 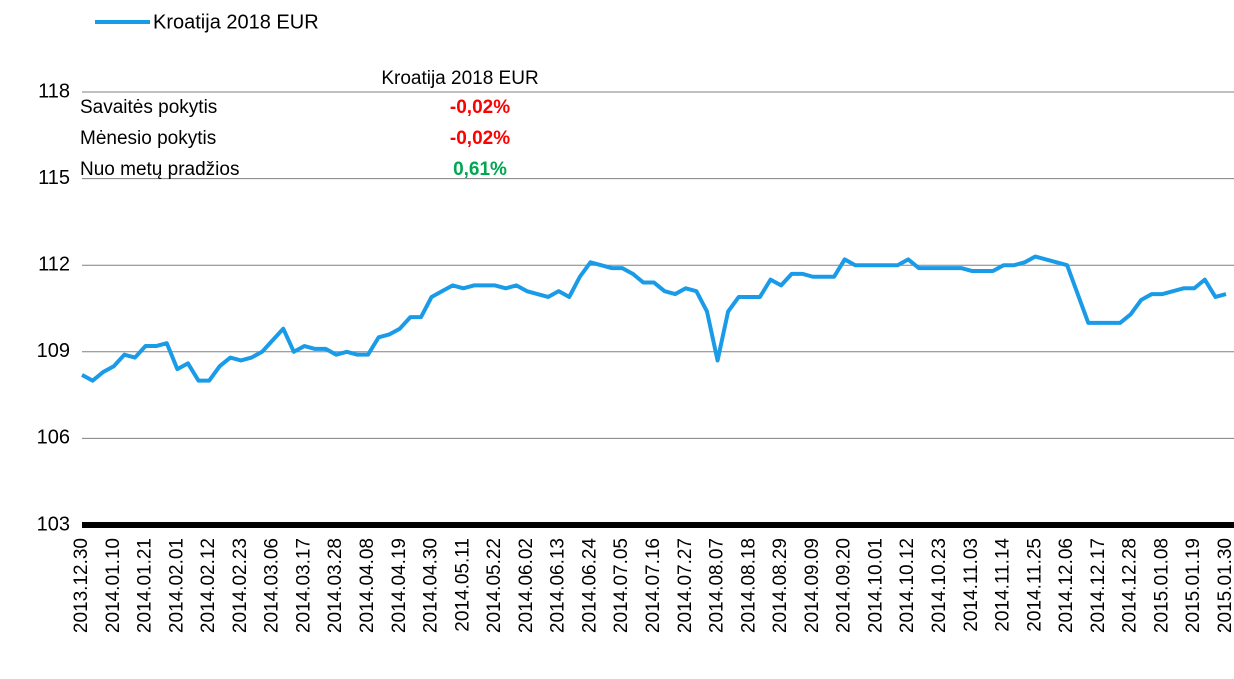 What do you see at coordinates (54, 264) in the screenshot?
I see `y-tick-label: 112` at bounding box center [54, 264].